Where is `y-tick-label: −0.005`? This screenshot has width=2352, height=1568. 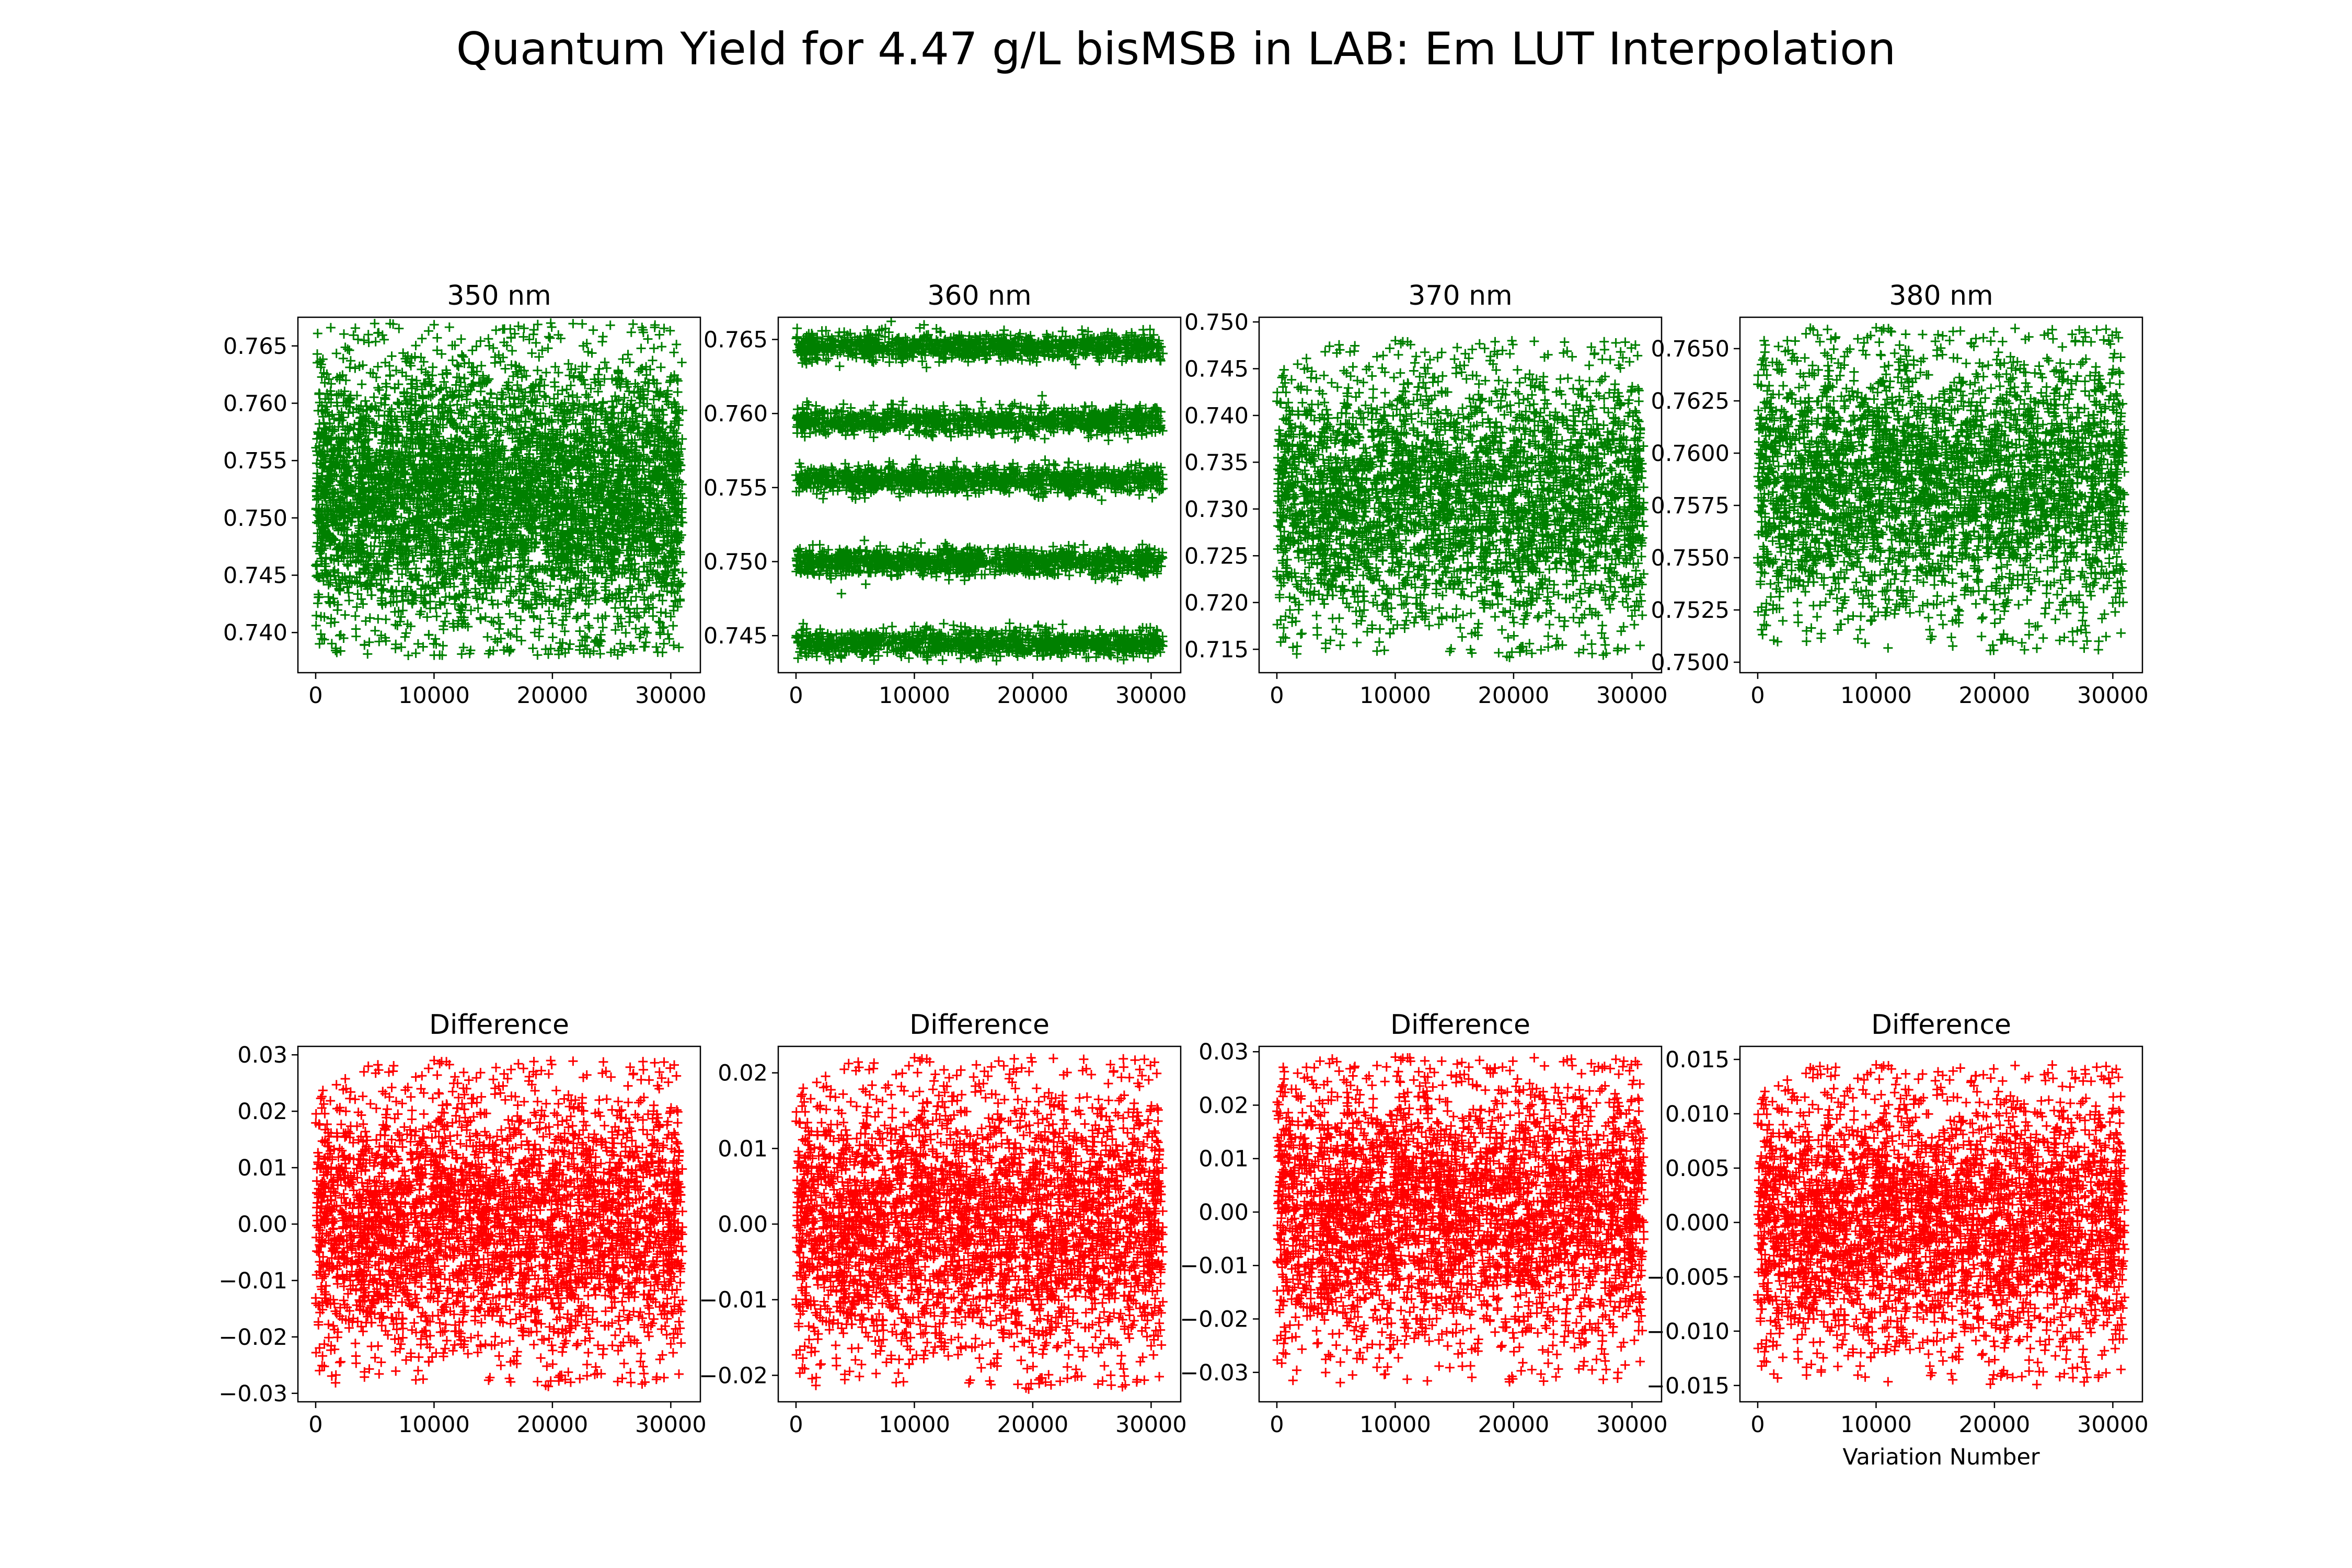 y-tick-label: −0.005 is located at coordinates (1688, 1277).